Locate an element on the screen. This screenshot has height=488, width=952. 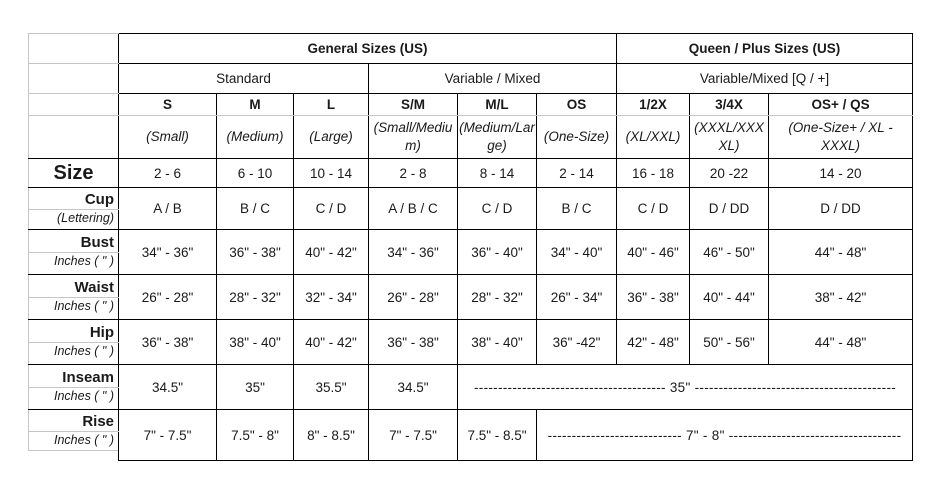
row-unit-bust: Inches ( " ) is located at coordinates (73, 263).